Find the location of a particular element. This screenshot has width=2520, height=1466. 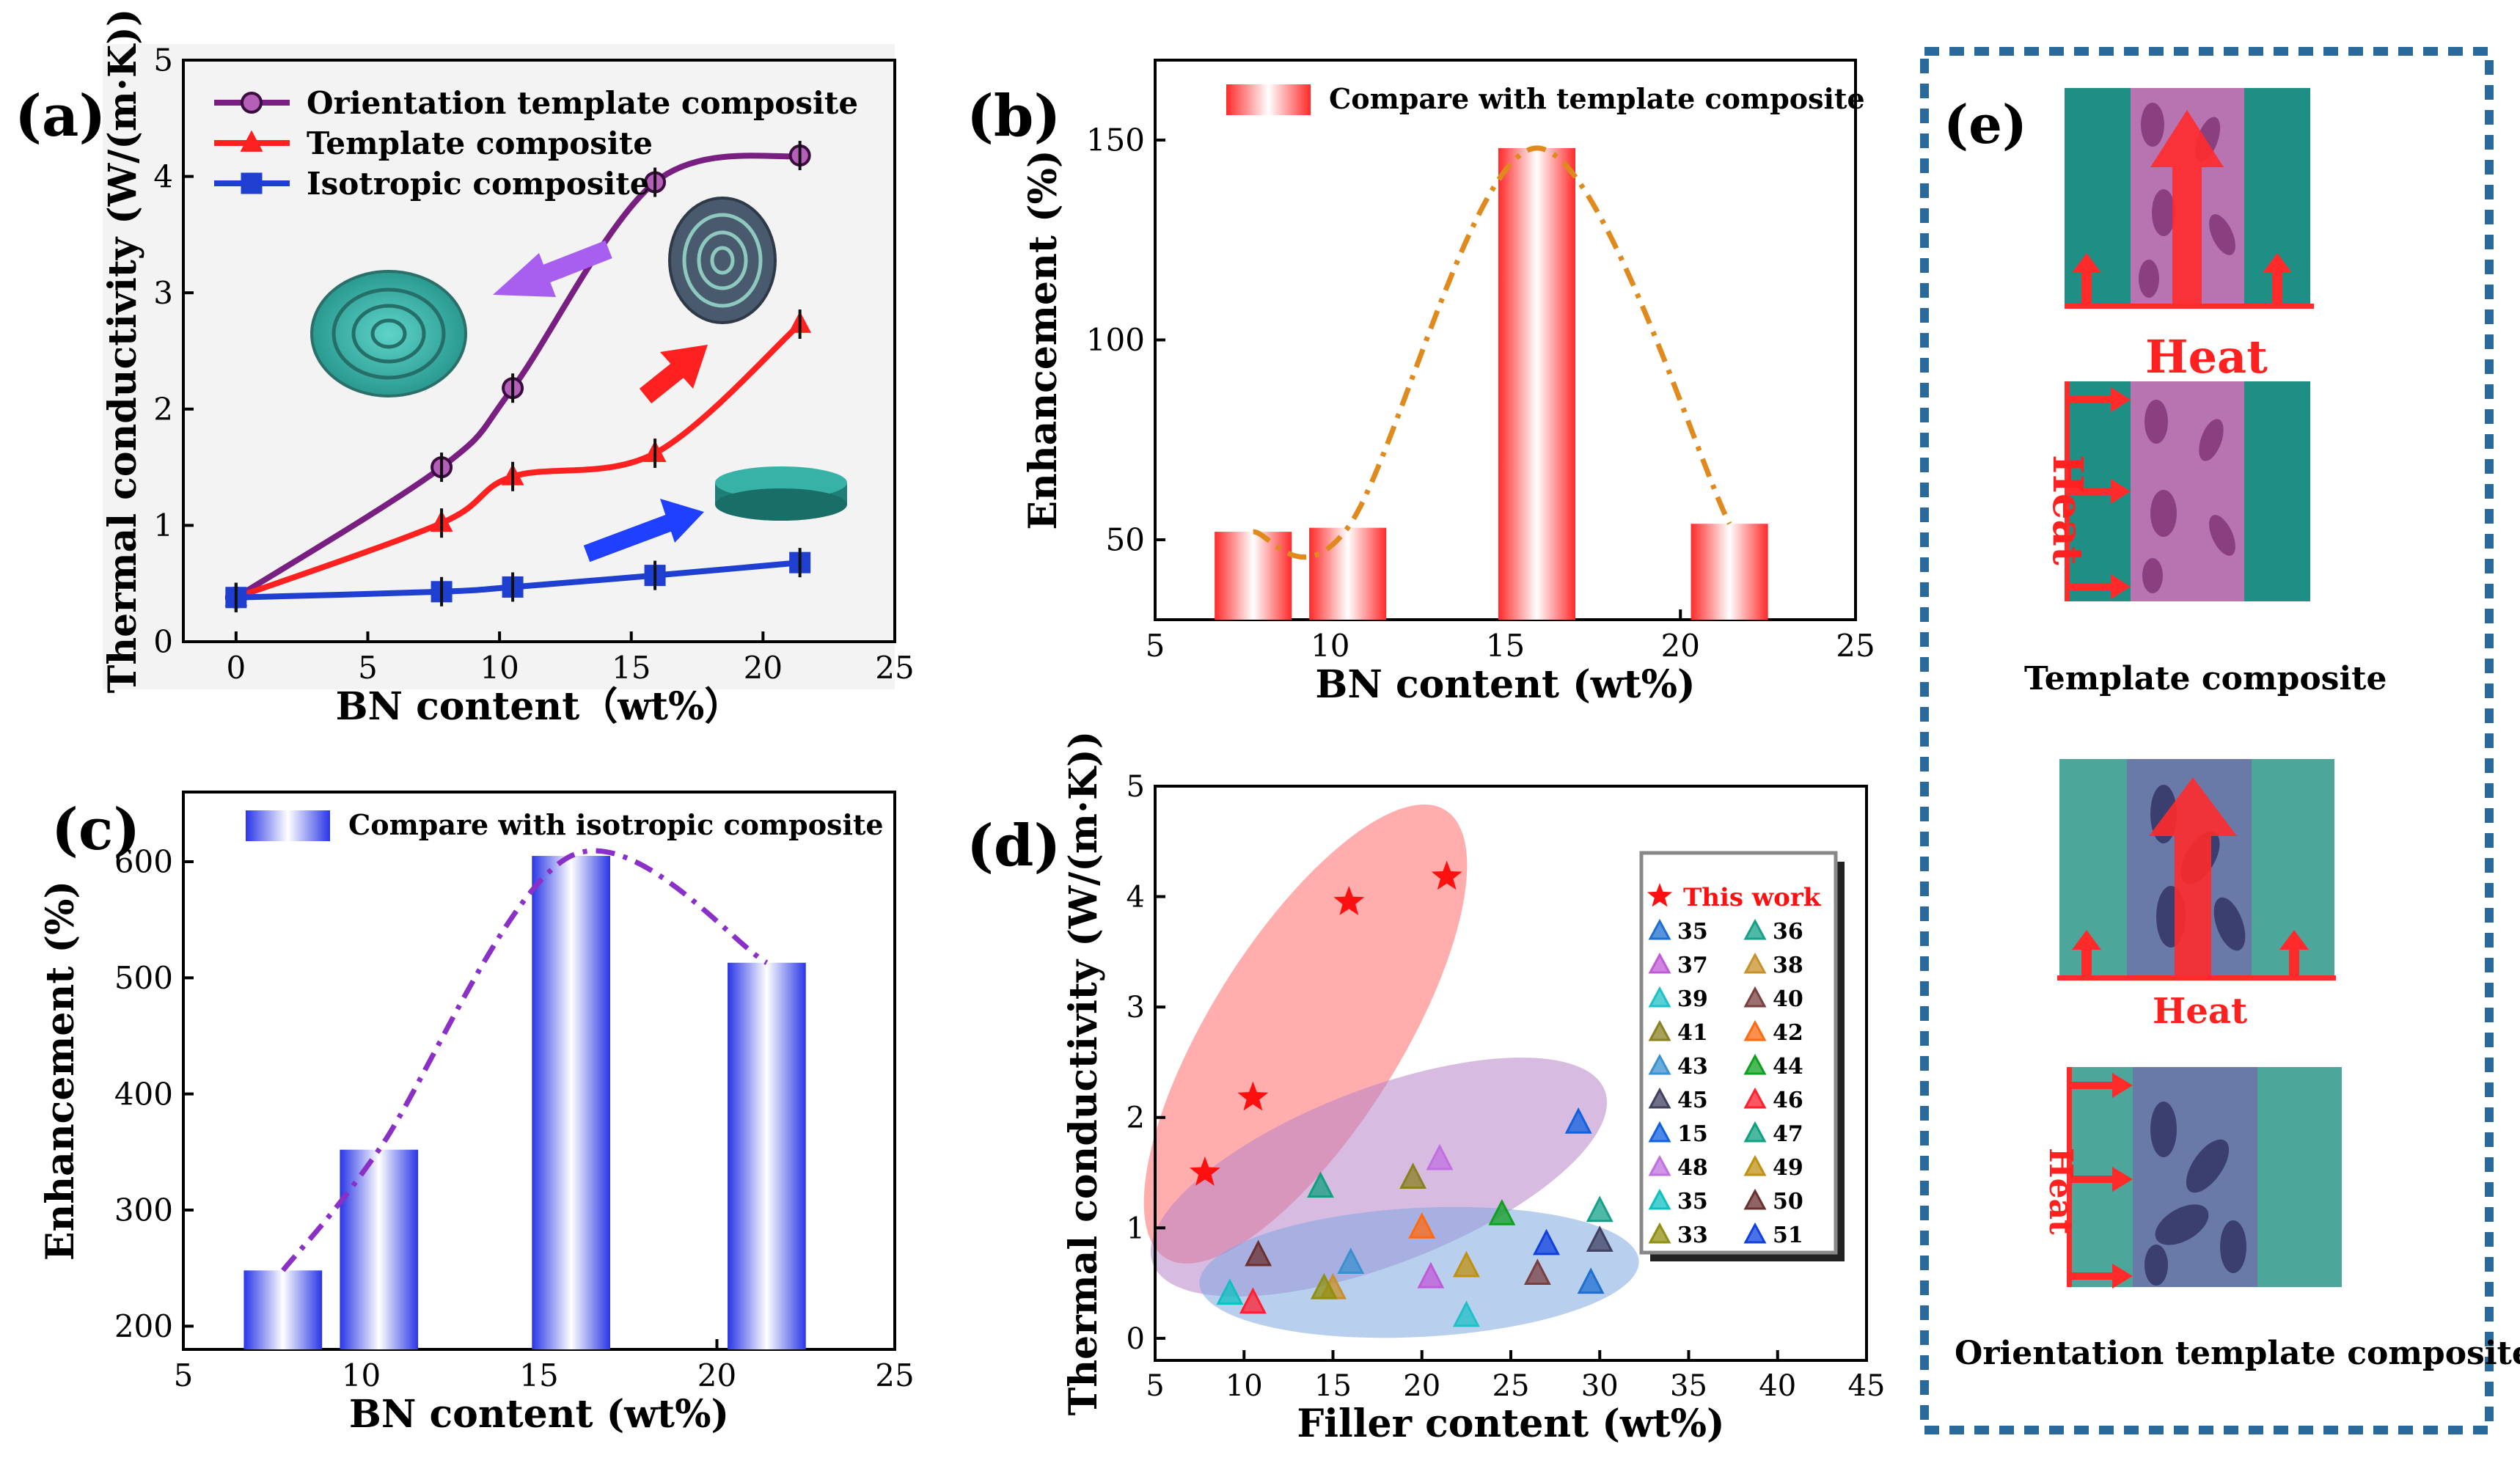

legend-label: 42 is located at coordinates (1788, 1033).